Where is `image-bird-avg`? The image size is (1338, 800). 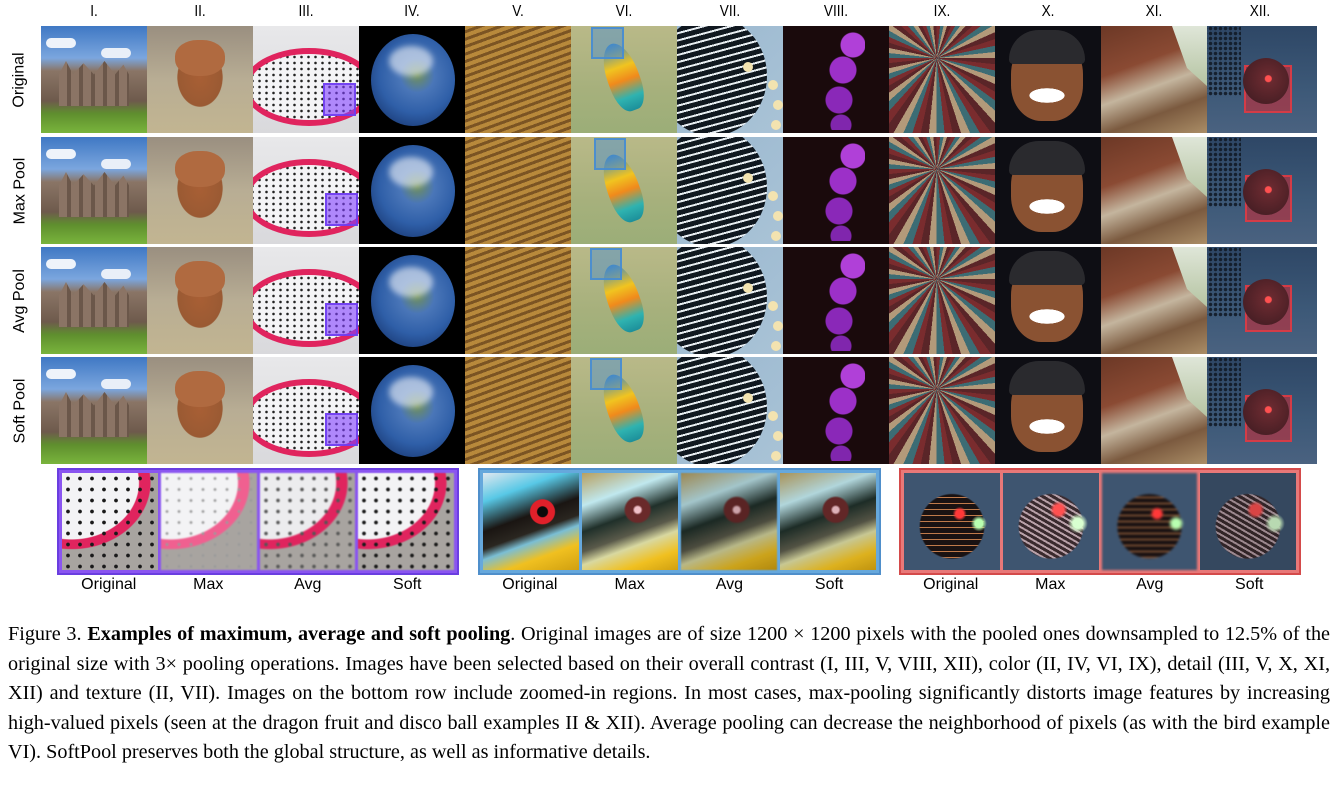 image-bird-avg is located at coordinates (624, 300).